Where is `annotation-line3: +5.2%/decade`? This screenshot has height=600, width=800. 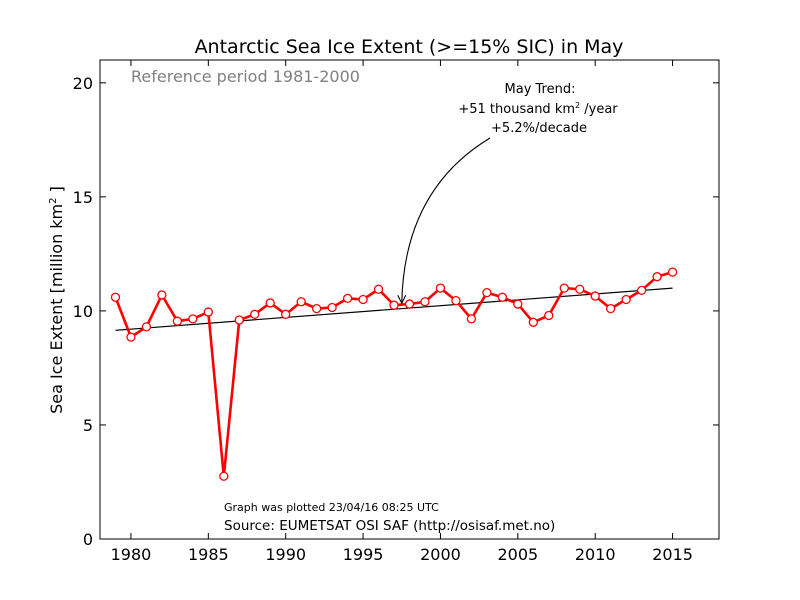 annotation-line3: +5.2%/decade is located at coordinates (539, 128).